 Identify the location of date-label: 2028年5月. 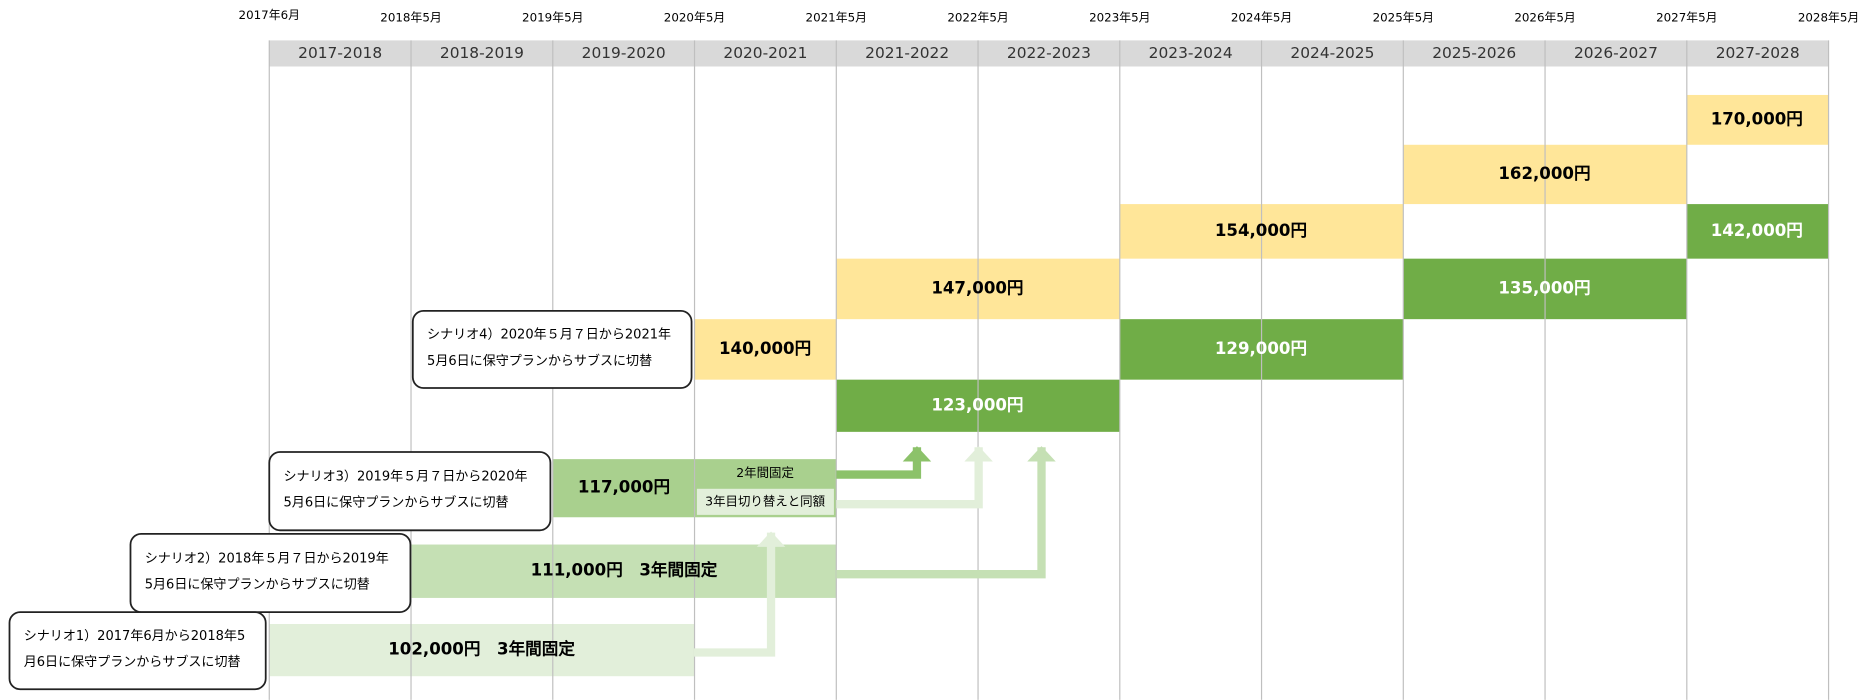
(1828, 17).